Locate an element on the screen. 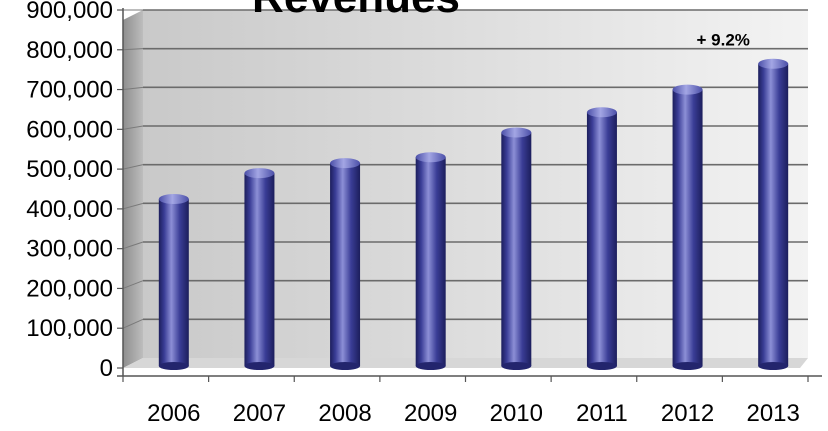 Image resolution: width=828 pixels, height=431 pixels. bar-2007 is located at coordinates (259, 269).